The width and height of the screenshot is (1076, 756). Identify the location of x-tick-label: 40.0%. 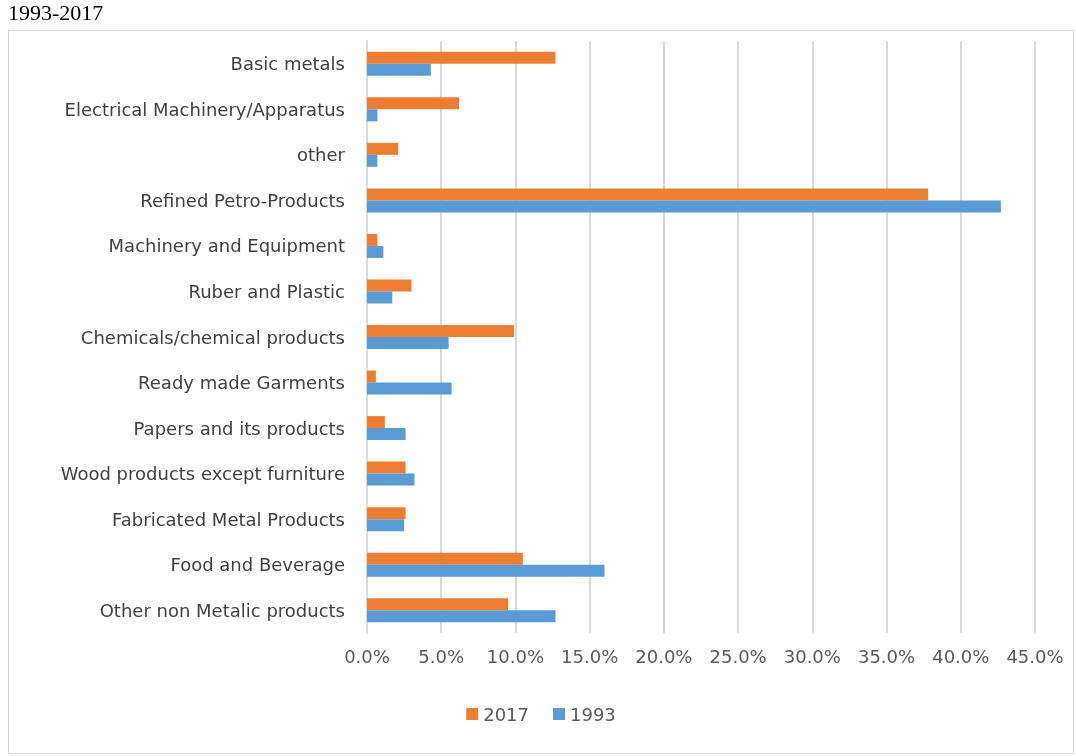
(961, 656).